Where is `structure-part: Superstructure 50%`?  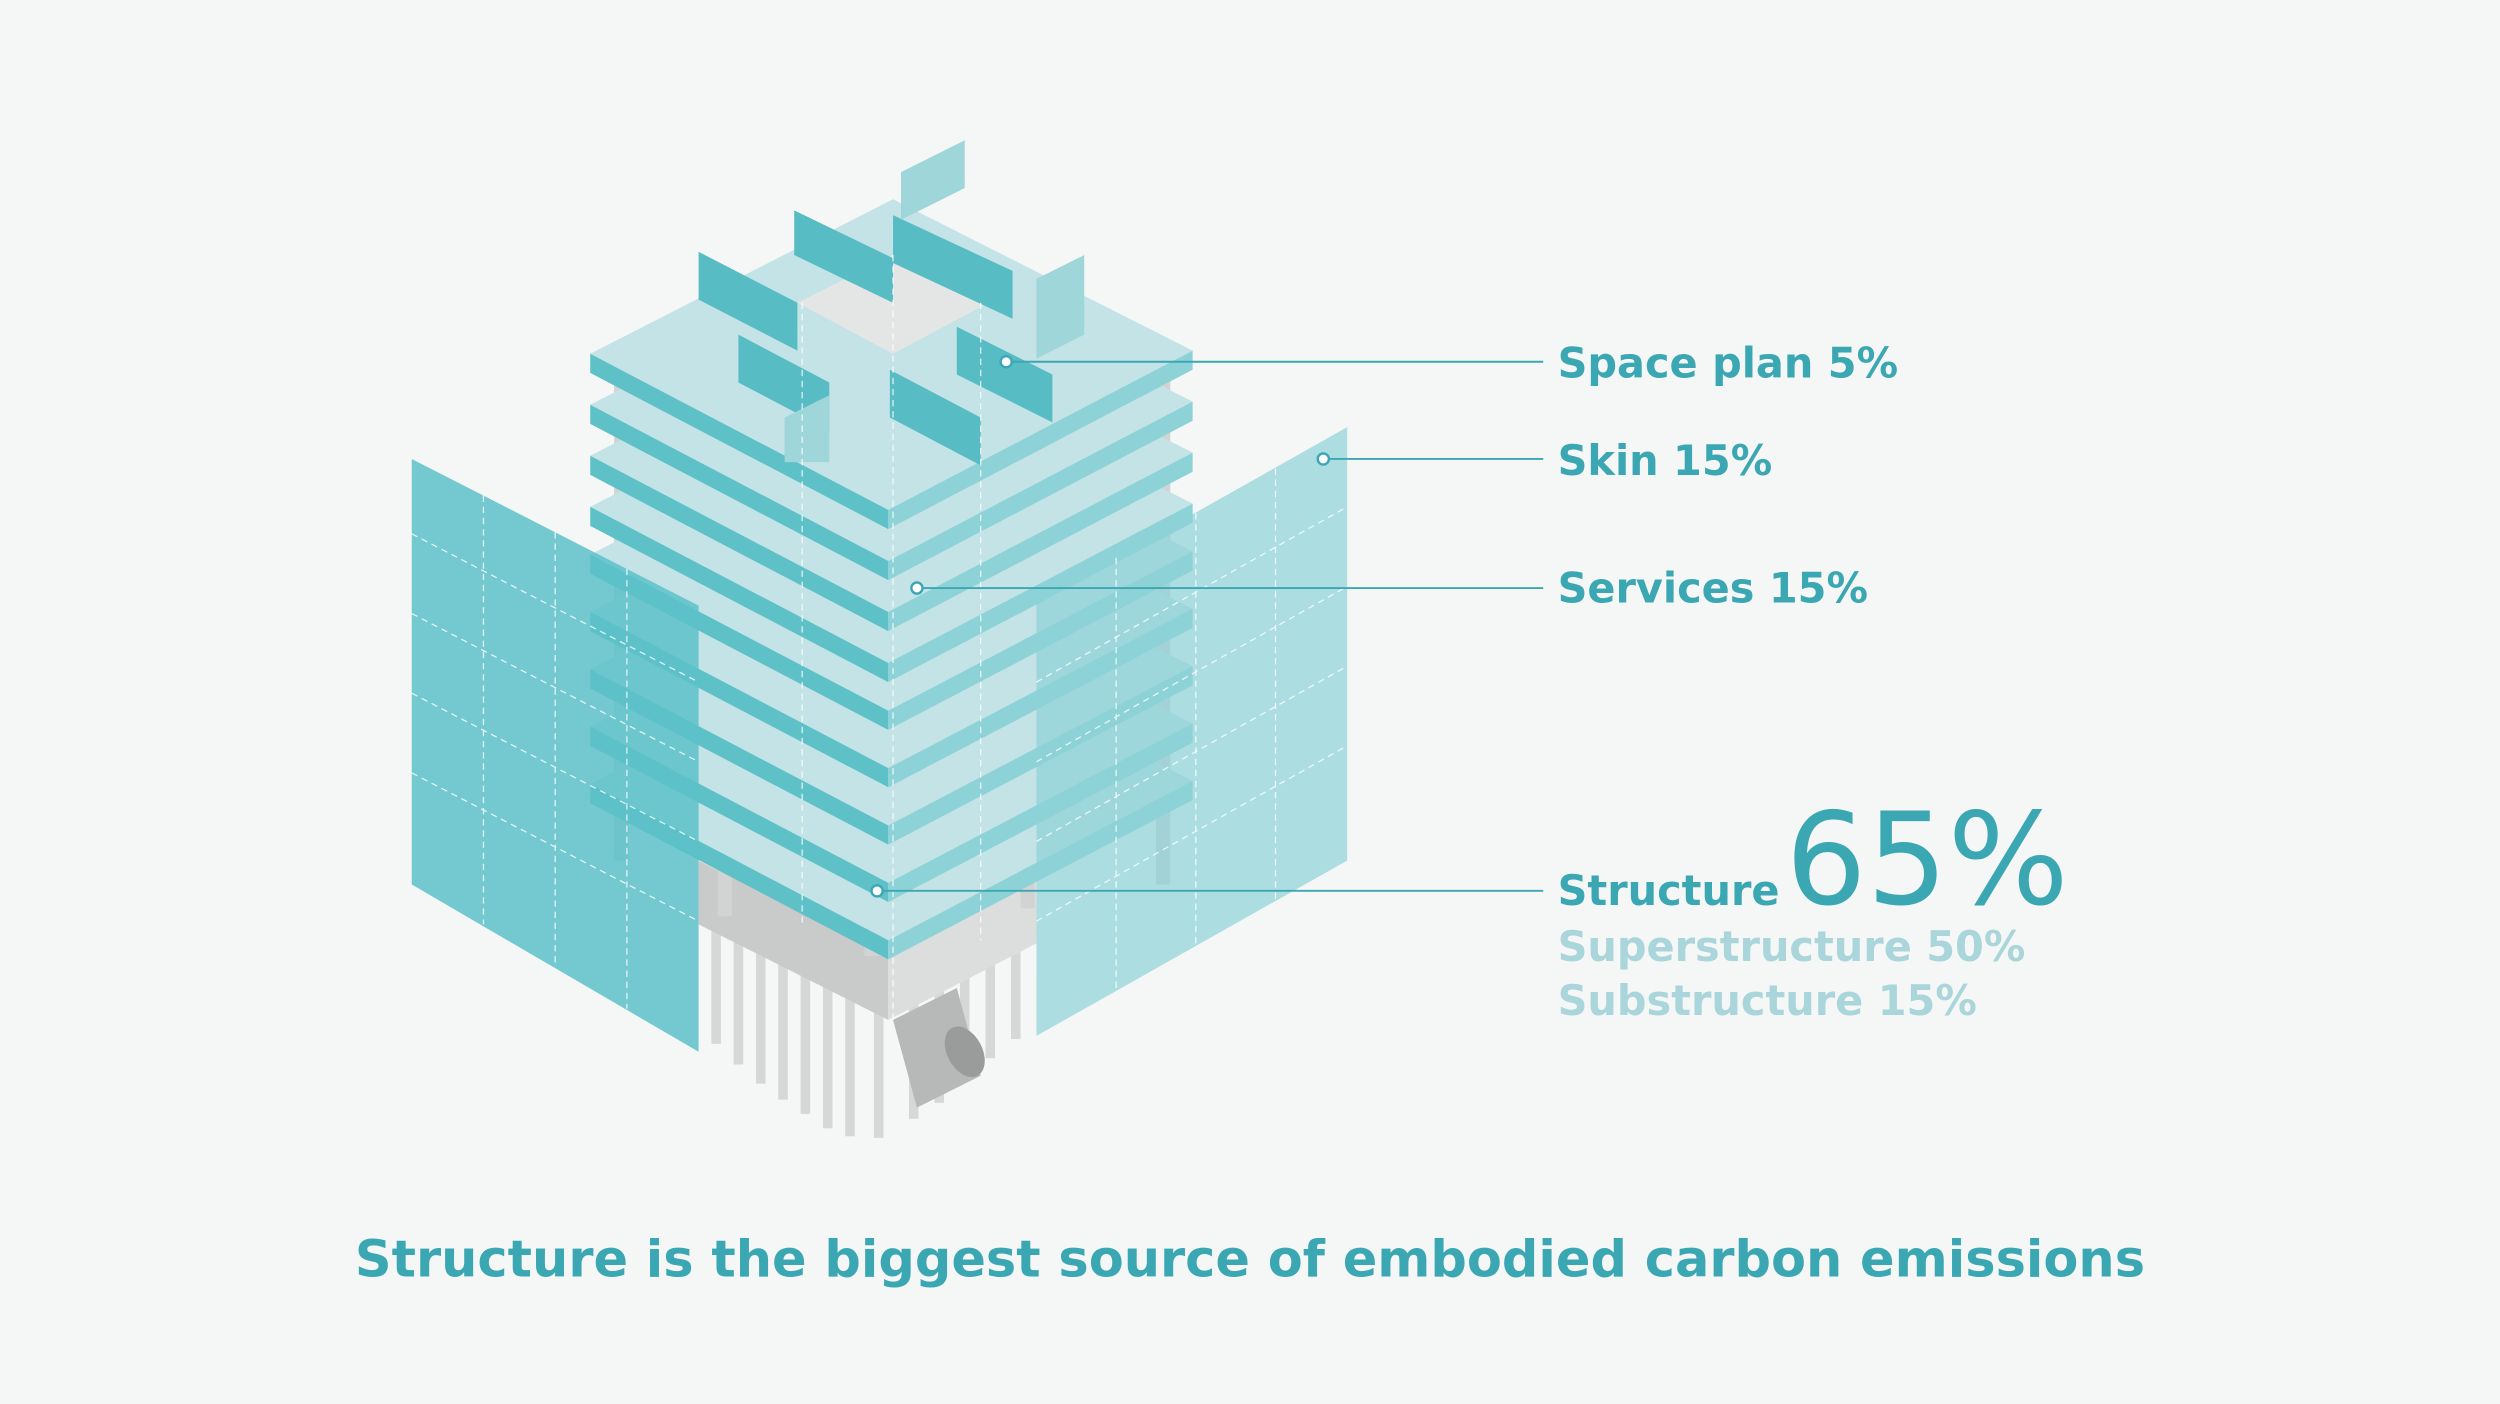 structure-part: Superstructure 50% is located at coordinates (1792, 947).